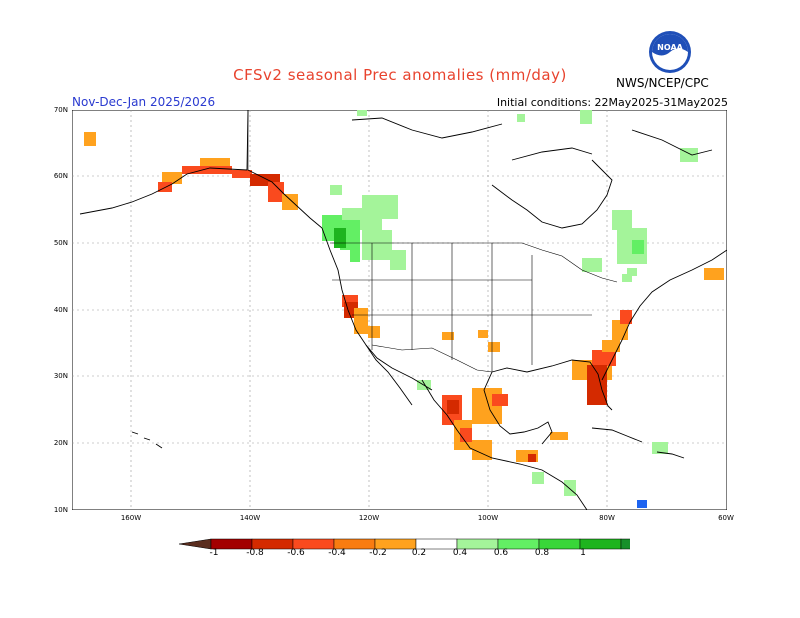  What do you see at coordinates (625, 544) in the screenshot?
I see `colorbar-swatch` at bounding box center [625, 544].